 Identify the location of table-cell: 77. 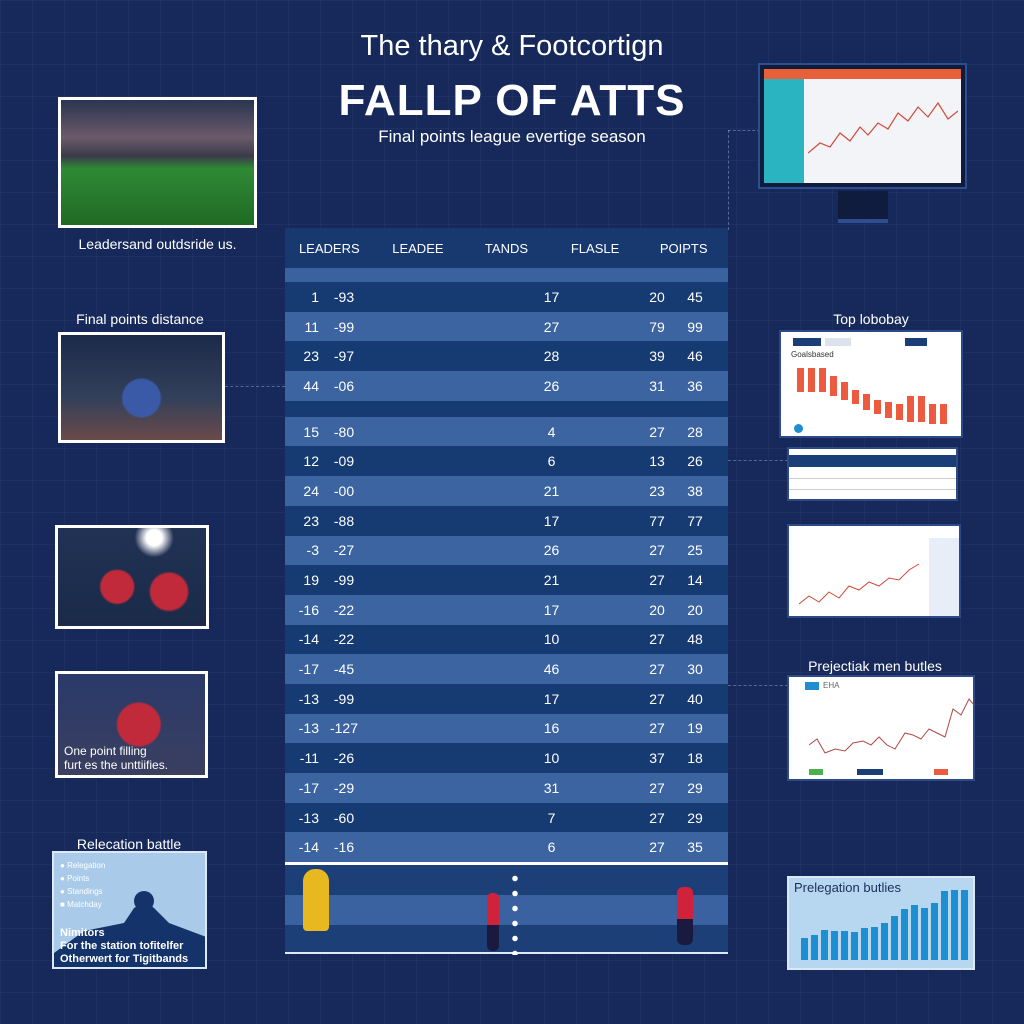
(695, 520).